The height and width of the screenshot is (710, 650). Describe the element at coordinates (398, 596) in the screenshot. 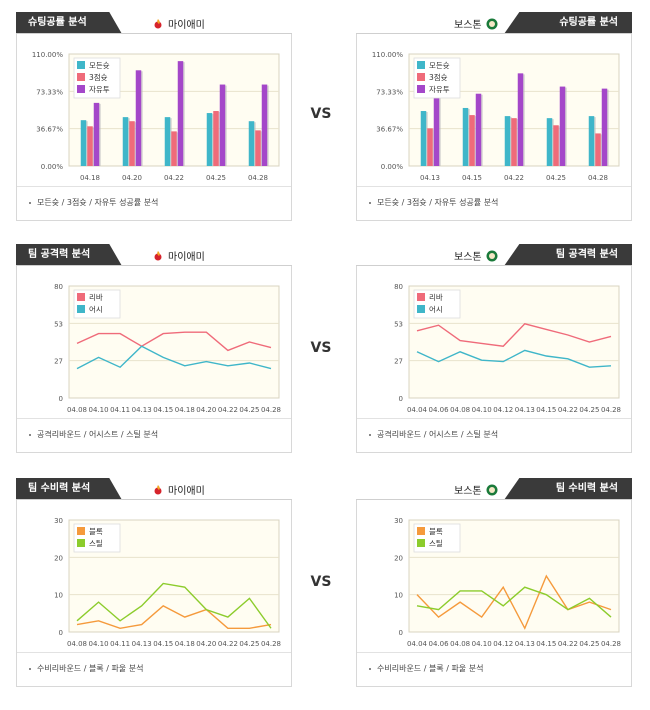

I see `y-tick-label: 10` at that location.